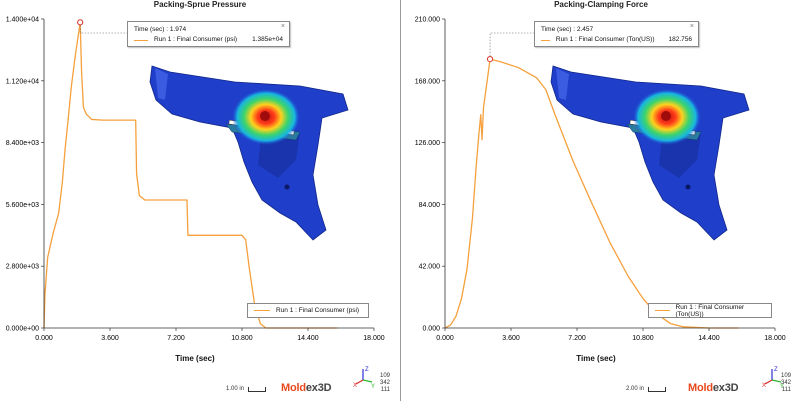 This screenshot has width=800, height=401. What do you see at coordinates (246, 389) in the screenshot?
I see `scale-bar: 1.00 in` at bounding box center [246, 389].